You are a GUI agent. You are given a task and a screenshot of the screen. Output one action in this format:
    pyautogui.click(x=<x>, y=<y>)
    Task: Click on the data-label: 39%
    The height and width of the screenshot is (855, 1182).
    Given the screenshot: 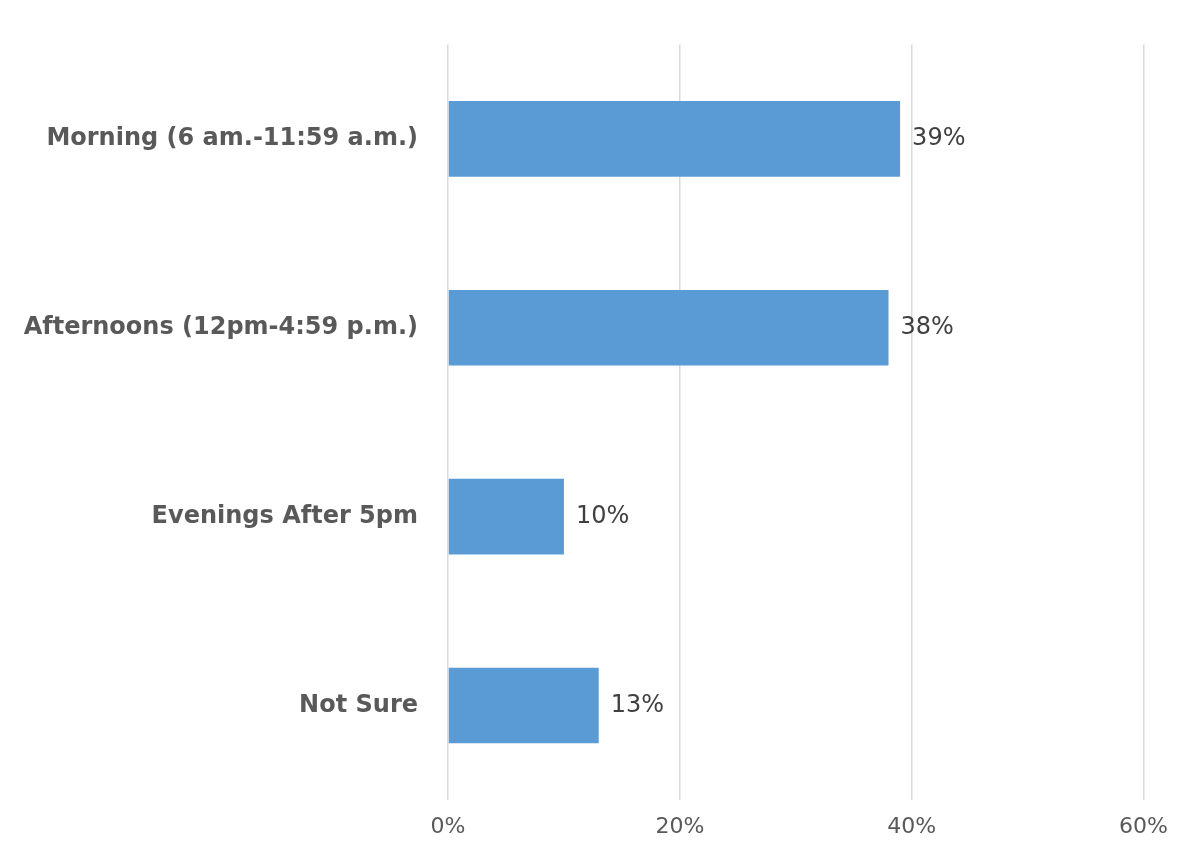 What is the action you would take?
    pyautogui.click(x=939, y=137)
    